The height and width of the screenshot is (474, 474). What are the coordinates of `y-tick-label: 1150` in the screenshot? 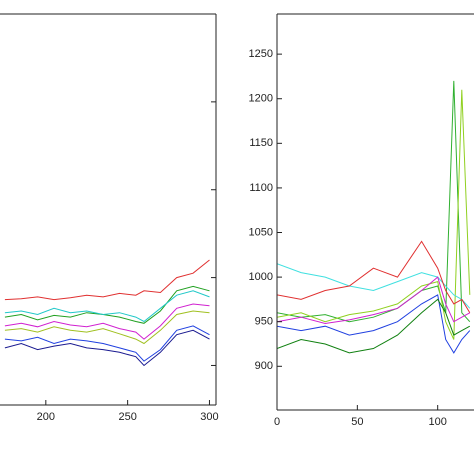 It's located at (261, 143).